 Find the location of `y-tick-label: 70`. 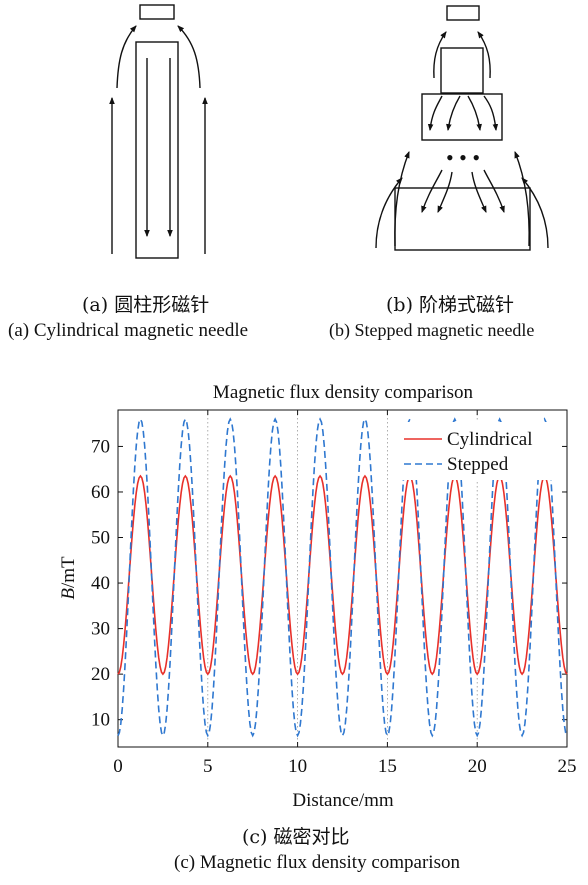

y-tick-label: 70 is located at coordinates (100, 446).